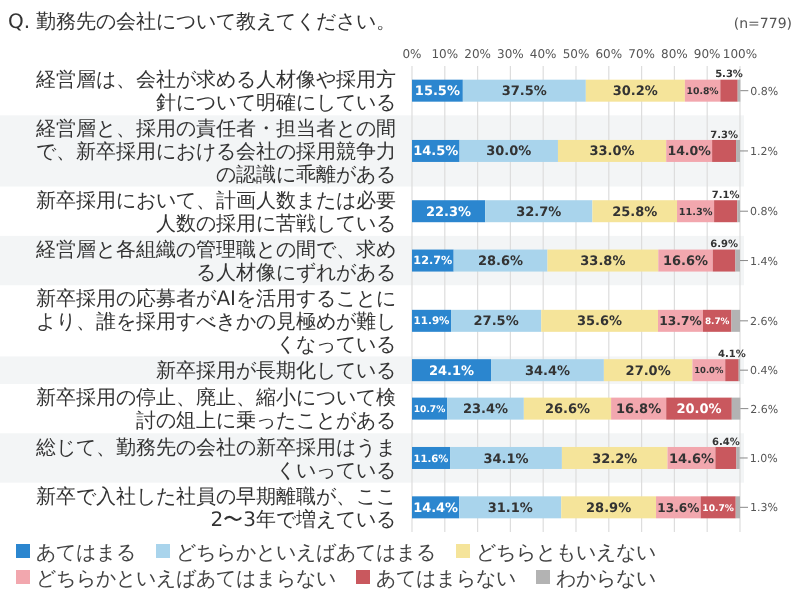  What do you see at coordinates (276, 371) in the screenshot?
I see `y-tick-label: 新卒採用が長期化している` at bounding box center [276, 371].